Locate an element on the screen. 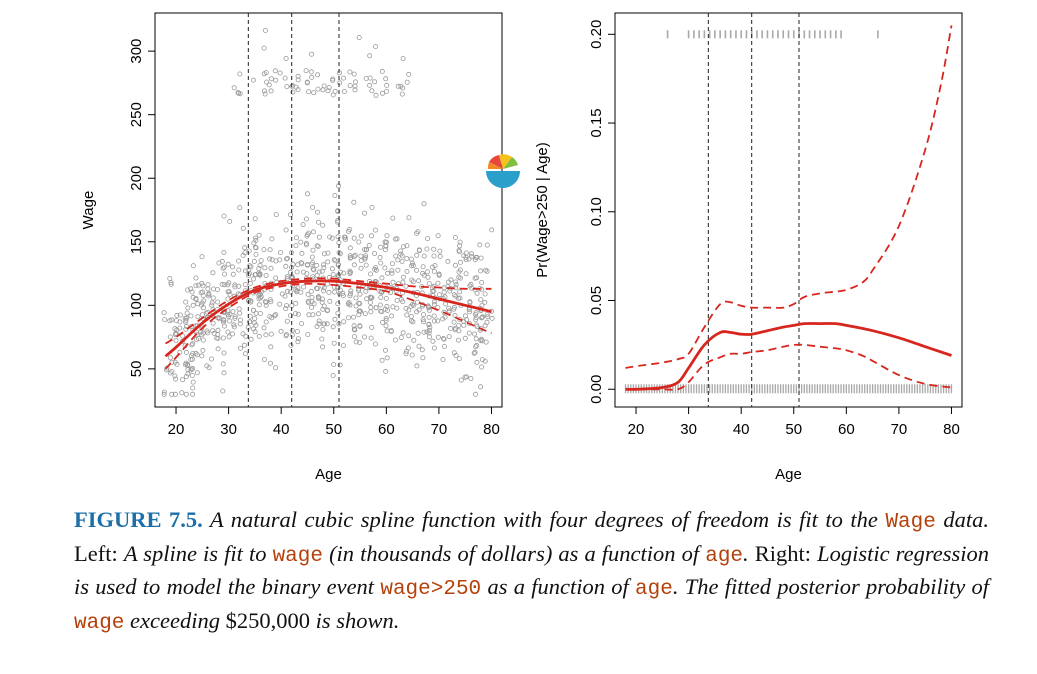 The height and width of the screenshot is (674, 1037). y-tick-label: 250 is located at coordinates (136, 114).